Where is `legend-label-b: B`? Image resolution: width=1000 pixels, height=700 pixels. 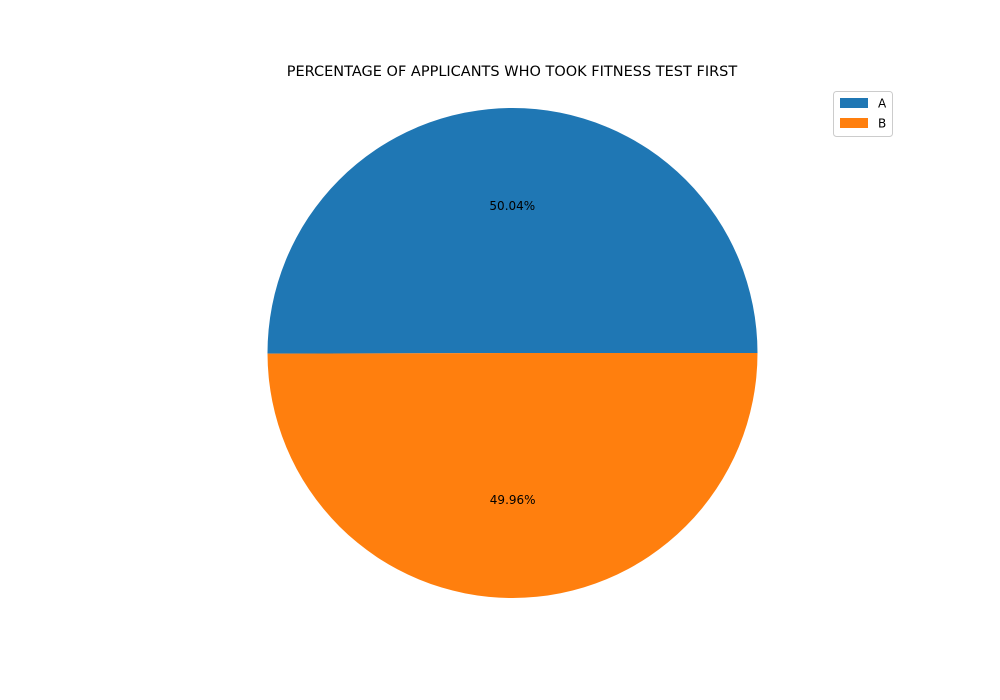 legend-label-b: B is located at coordinates (882, 124).